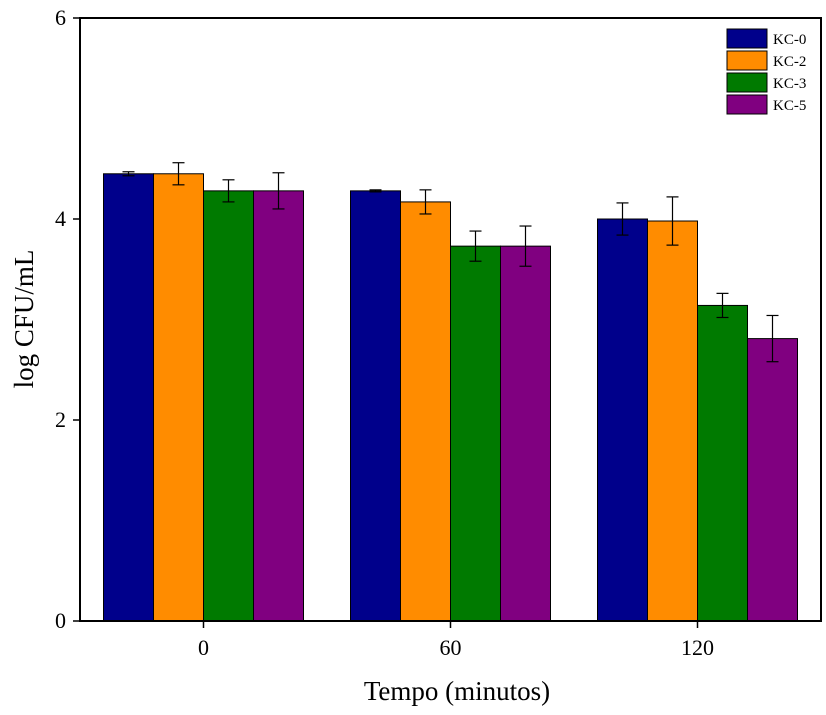 Image resolution: width=826 pixels, height=715 pixels. What do you see at coordinates (789, 62) in the screenshot?
I see `legend-label: KC-2` at bounding box center [789, 62].